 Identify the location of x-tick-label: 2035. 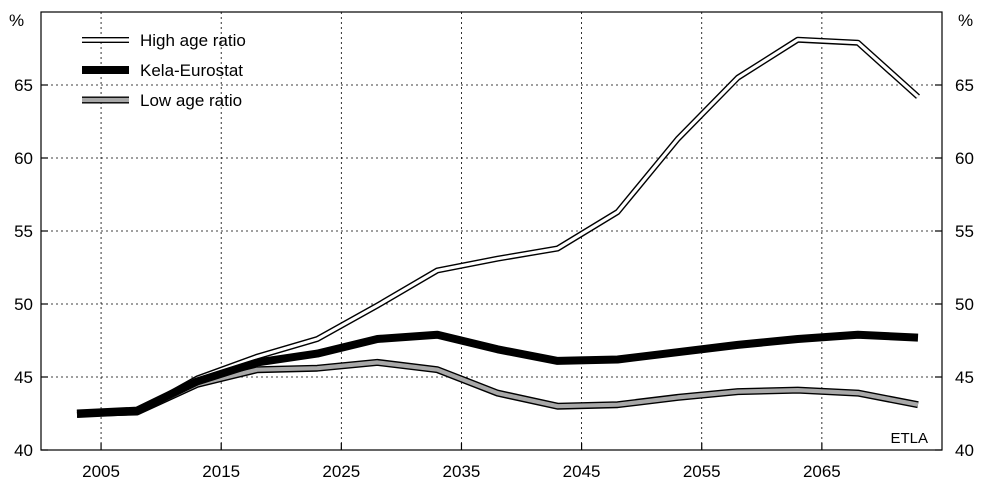
(462, 471).